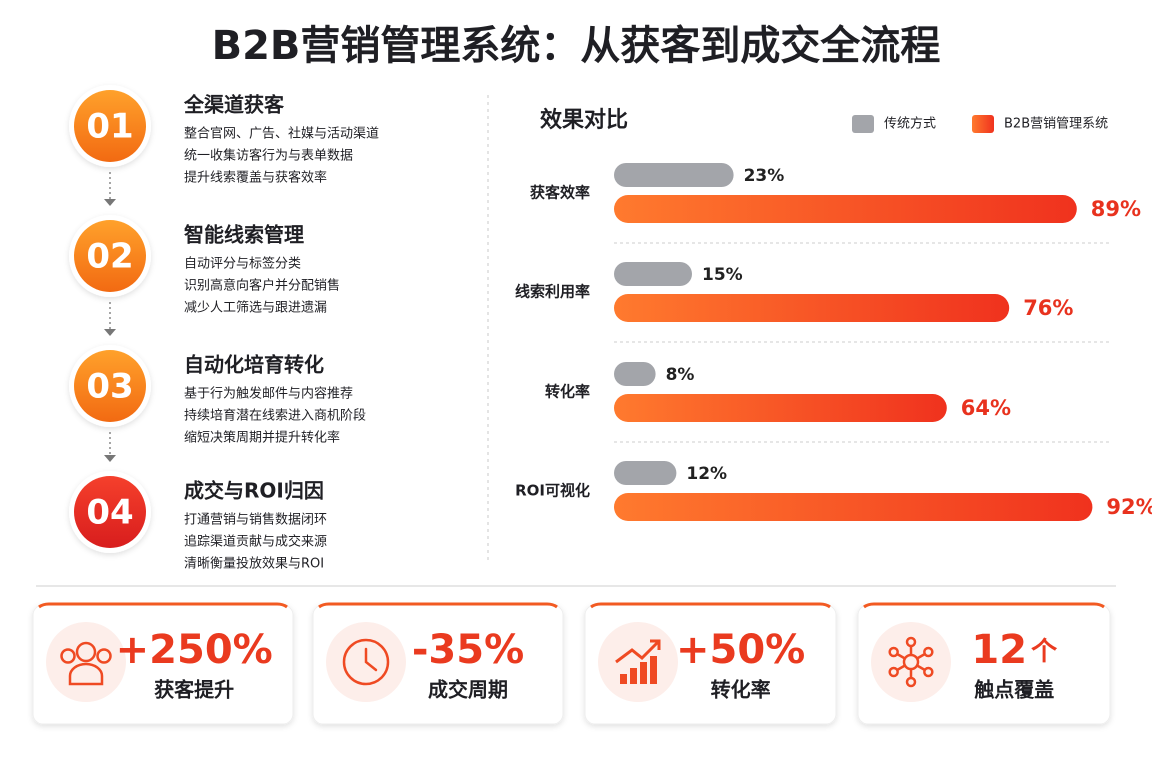 This screenshot has width=1152, height=768. I want to click on stat-value: -35%, so click(468, 650).